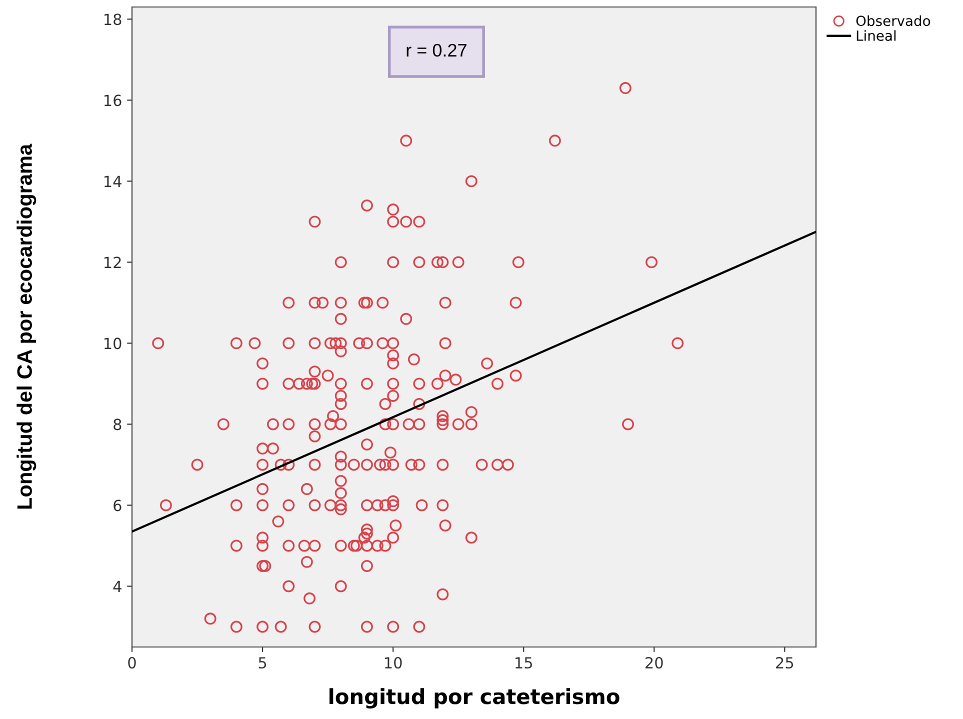 The width and height of the screenshot is (963, 719). I want to click on x-tick-label: 20, so click(654, 662).